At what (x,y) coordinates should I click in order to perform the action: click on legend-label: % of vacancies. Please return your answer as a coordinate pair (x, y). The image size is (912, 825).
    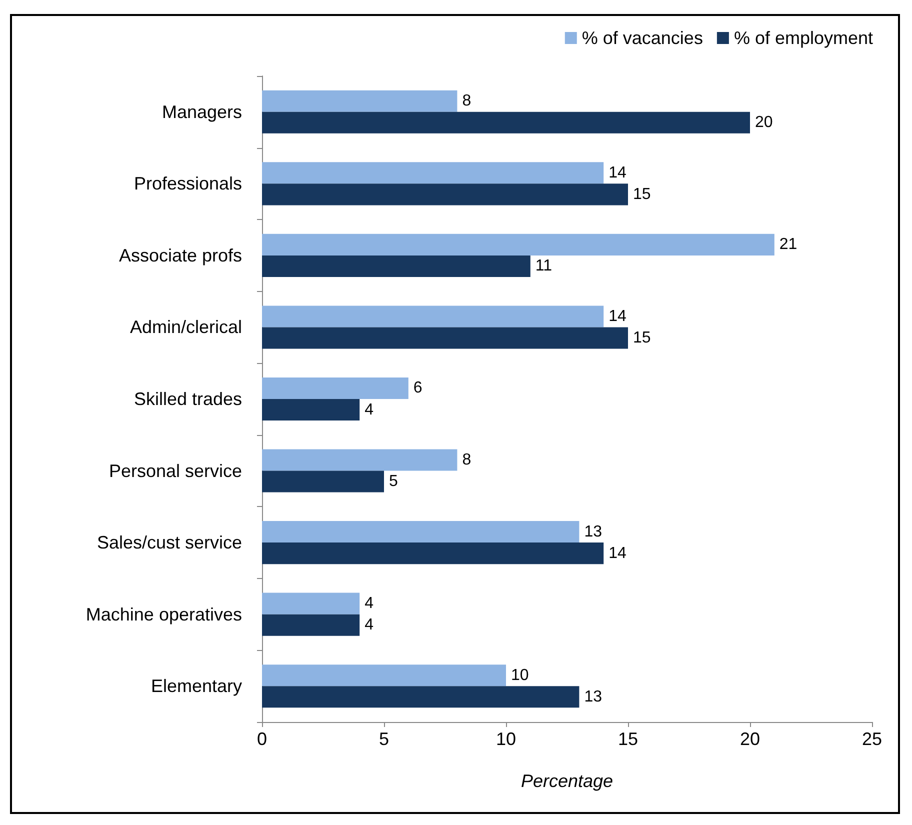
    Looking at the image, I should click on (642, 38).